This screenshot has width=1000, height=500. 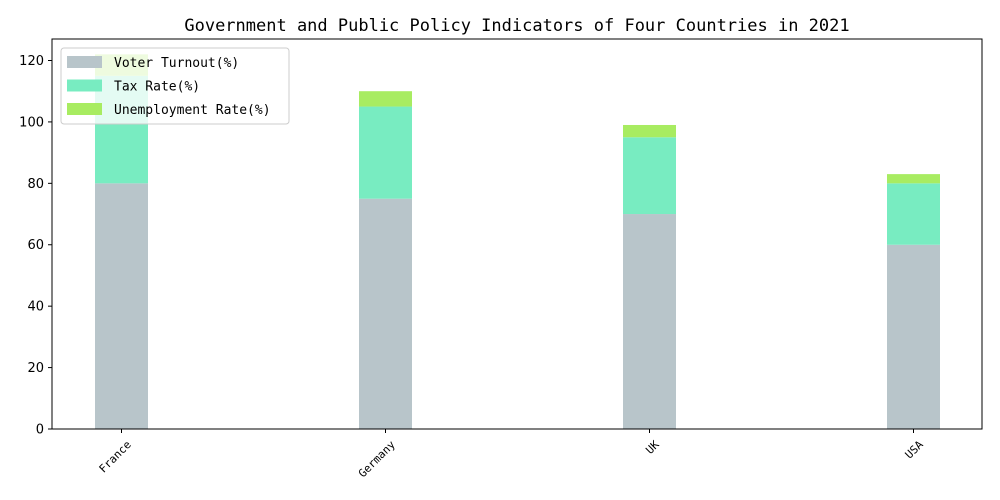 What do you see at coordinates (115, 456) in the screenshot?
I see `x-tick-label: France` at bounding box center [115, 456].